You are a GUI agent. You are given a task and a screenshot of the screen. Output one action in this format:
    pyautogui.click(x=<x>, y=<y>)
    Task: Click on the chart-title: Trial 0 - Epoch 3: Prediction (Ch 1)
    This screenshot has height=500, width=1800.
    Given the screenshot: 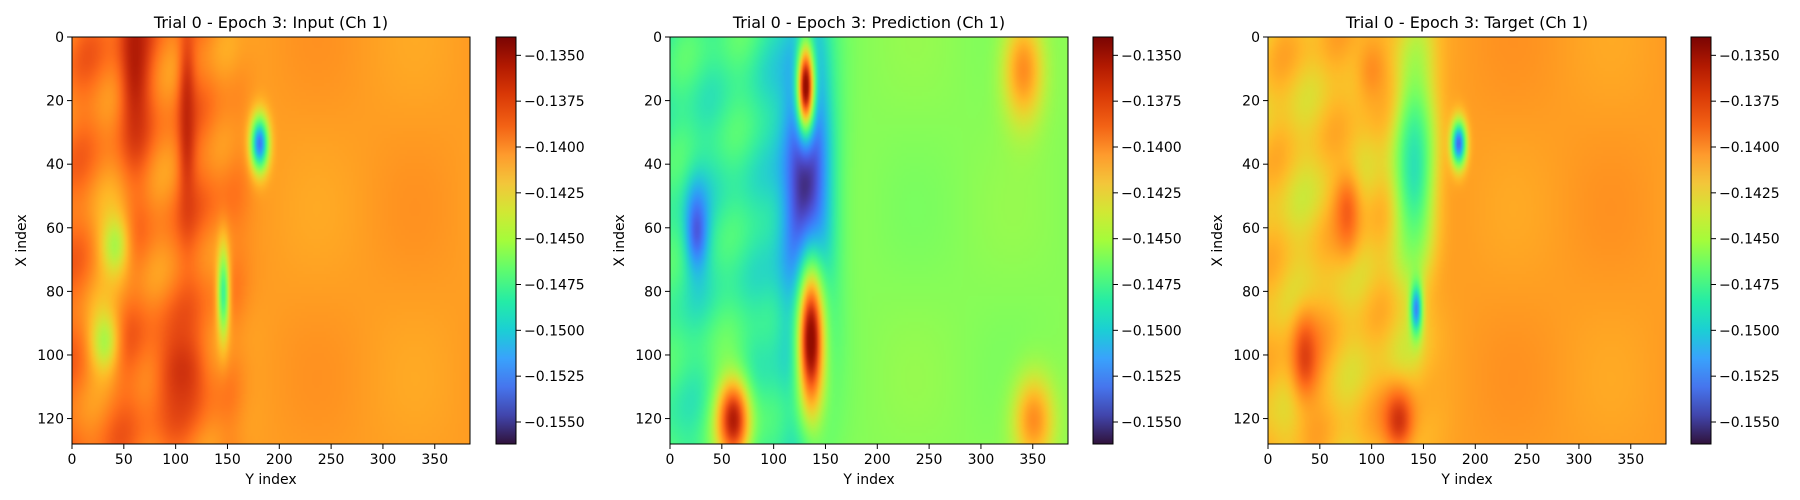 What is the action you would take?
    pyautogui.click(x=868, y=22)
    